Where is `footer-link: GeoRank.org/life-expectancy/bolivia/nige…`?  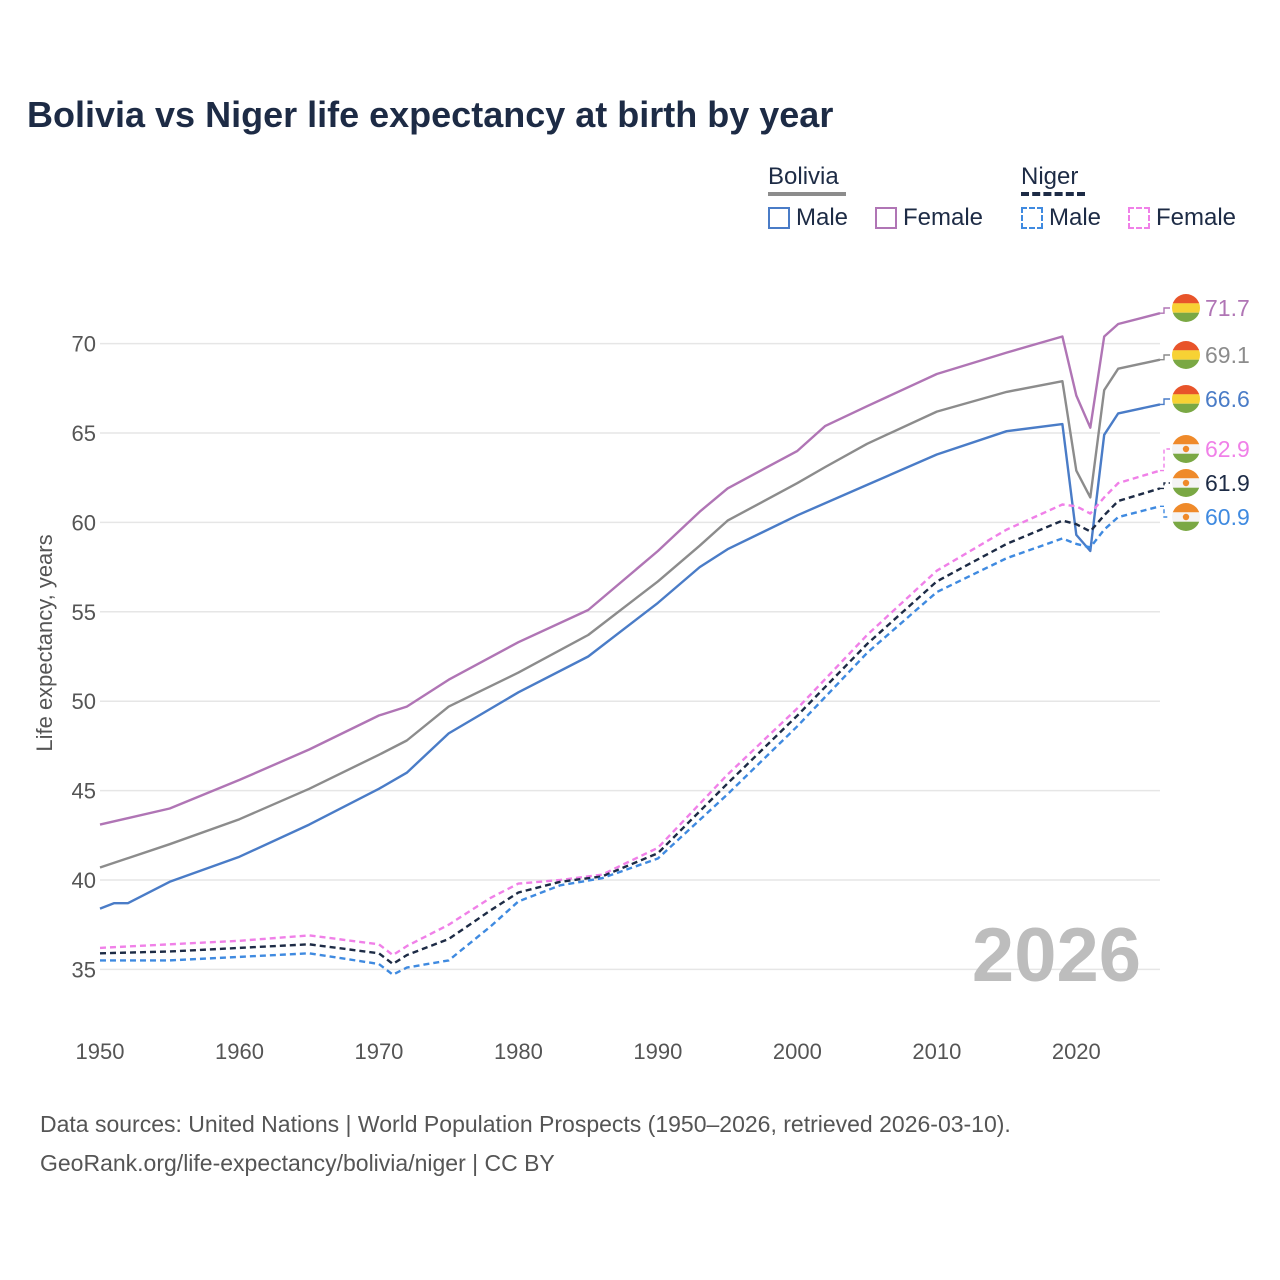
footer-link: GeoRank.org/life-expectancy/bolivia/nige… is located at coordinates (297, 1163).